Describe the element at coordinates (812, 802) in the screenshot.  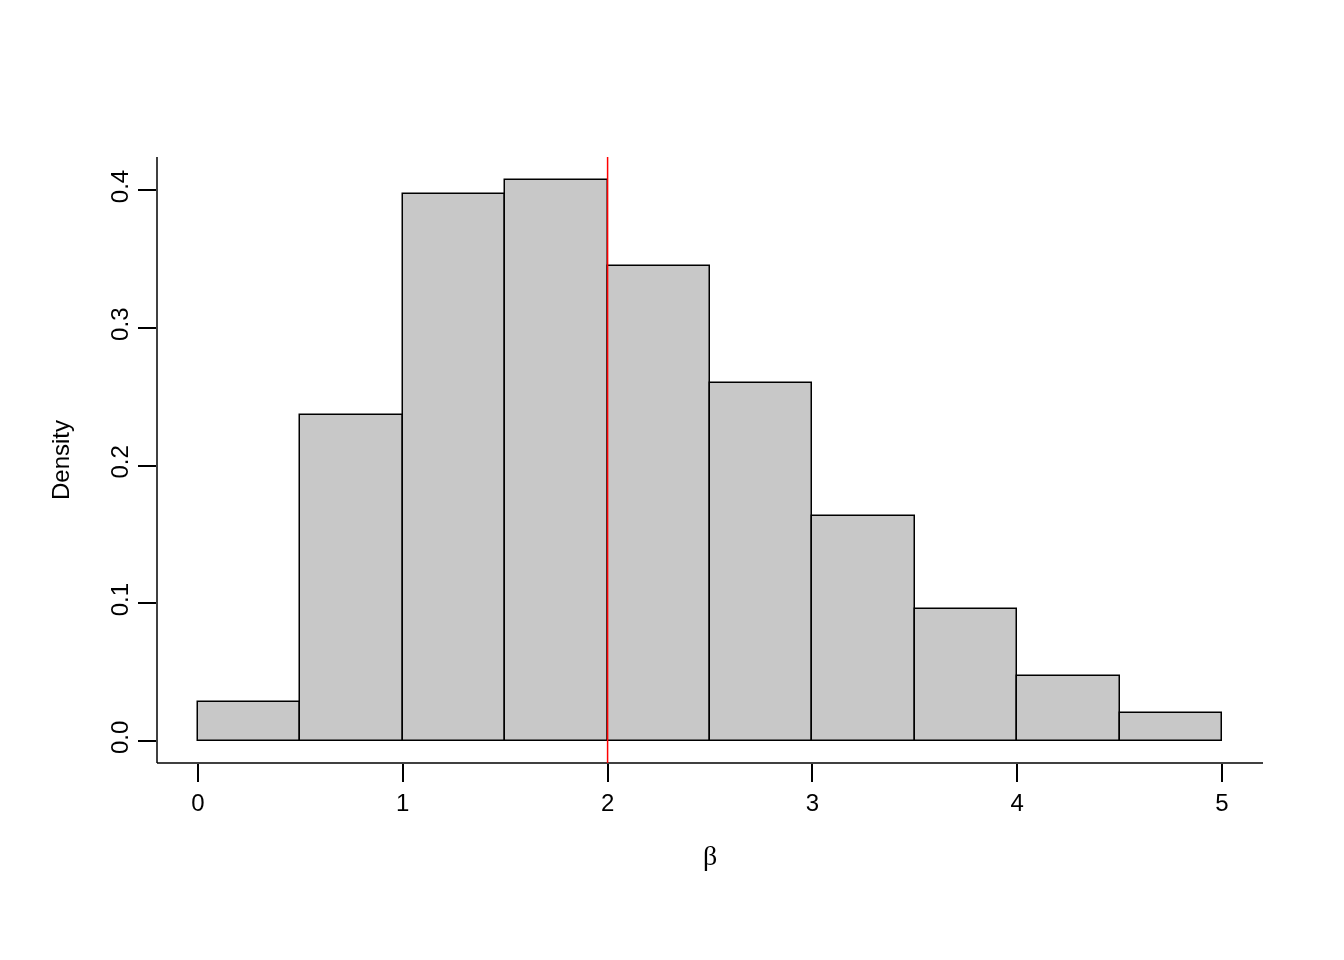
I see `x-tick-label: 3` at that location.